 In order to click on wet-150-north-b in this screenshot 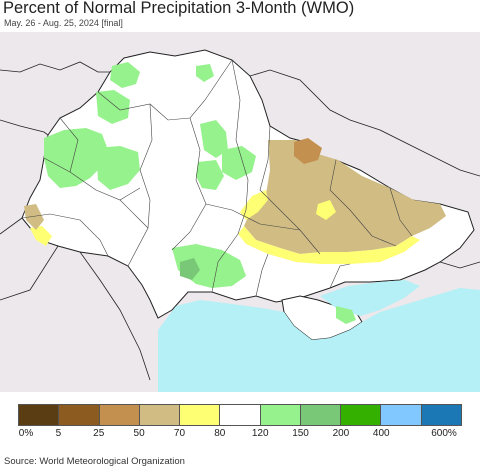, I will do `click(113, 107)`.